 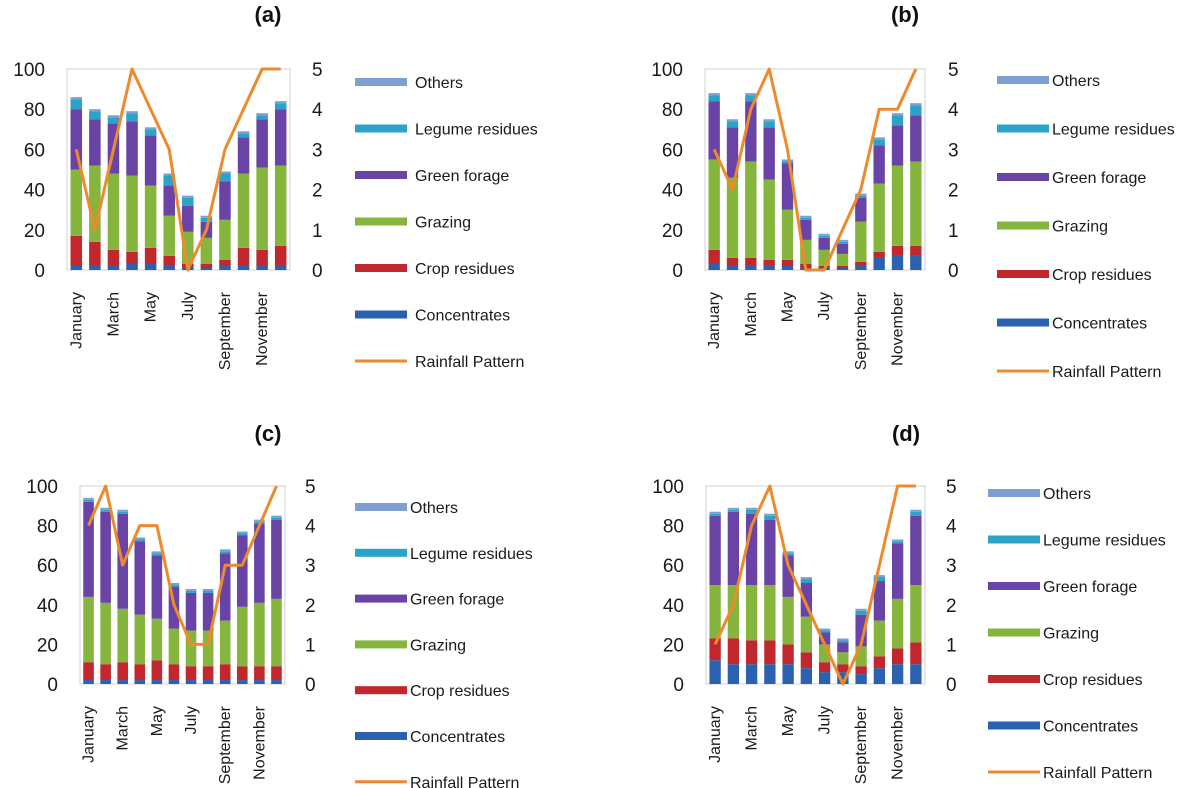 What do you see at coordinates (310, 487) in the screenshot?
I see `y2-tick-label: 5` at bounding box center [310, 487].